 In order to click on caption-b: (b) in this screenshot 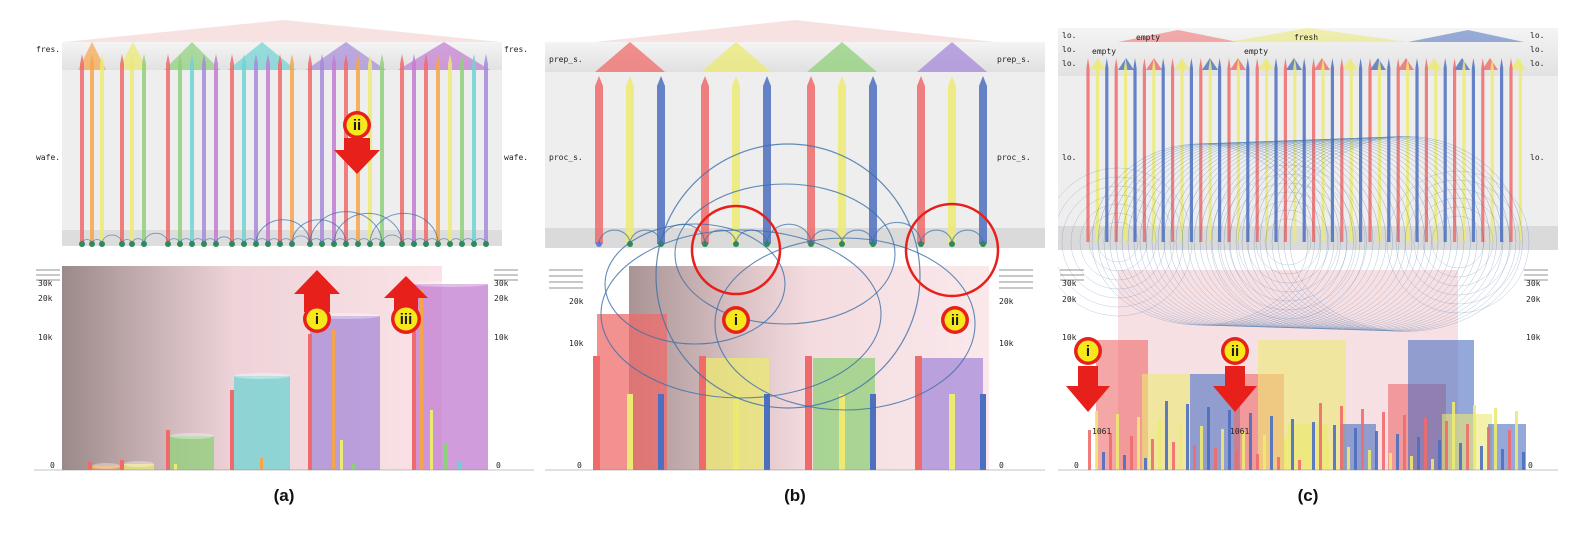, I will do `click(795, 495)`.